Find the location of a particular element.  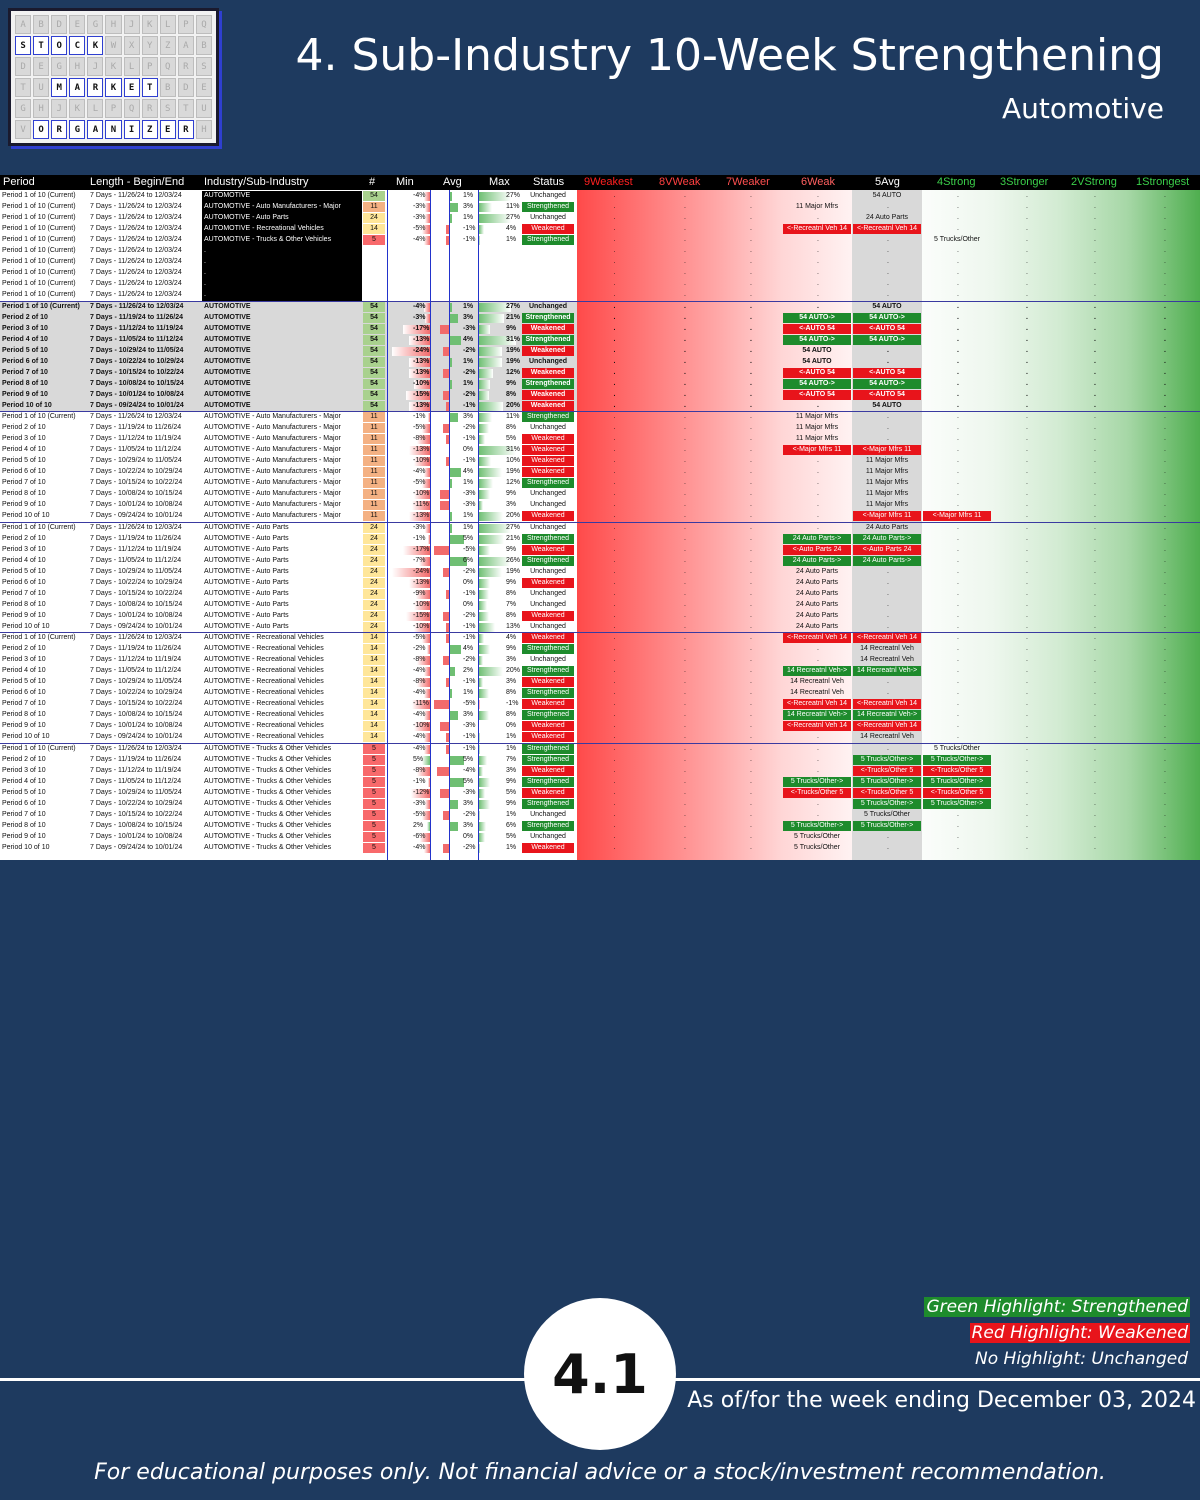

cell-length: 7 Days - 10/01/24 to 10/08/24 is located at coordinates (136, 615).